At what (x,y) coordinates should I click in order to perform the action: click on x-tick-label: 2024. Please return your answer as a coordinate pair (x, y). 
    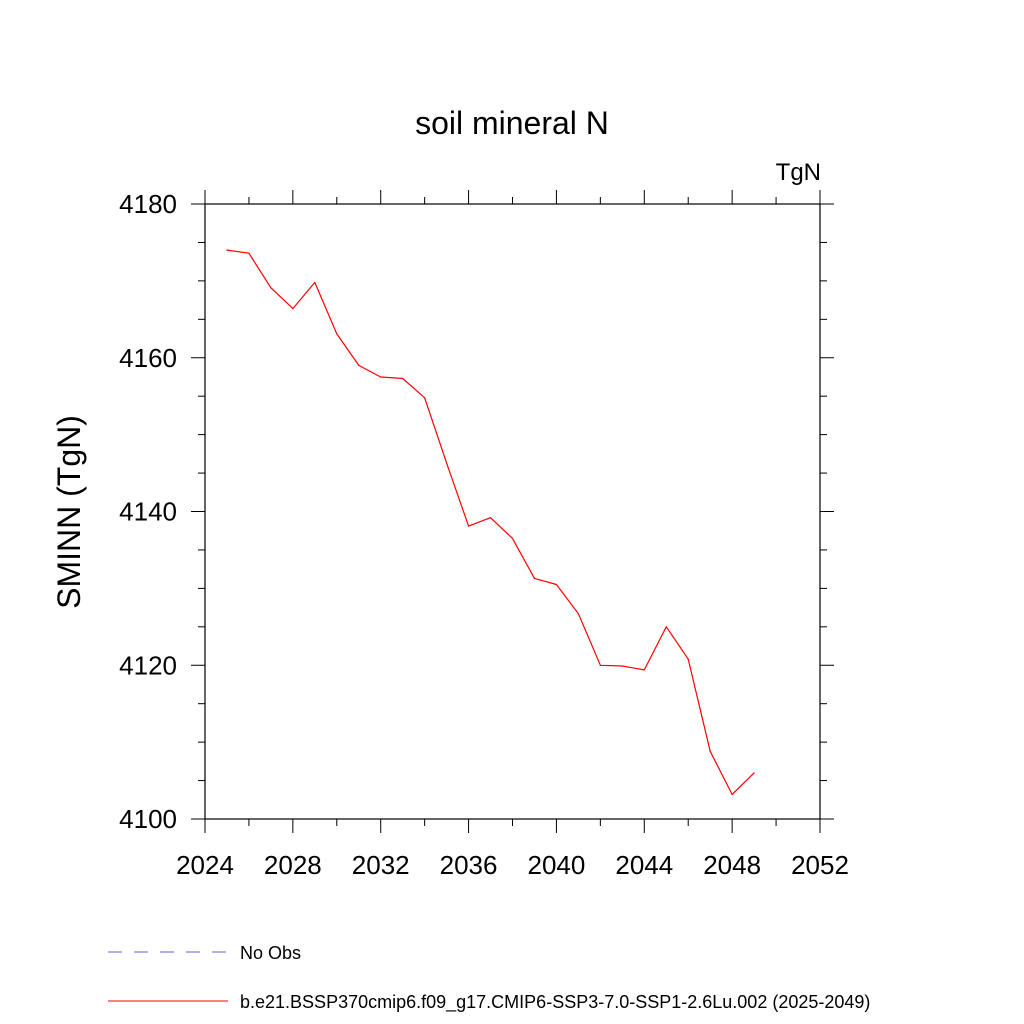
    Looking at the image, I should click on (205, 865).